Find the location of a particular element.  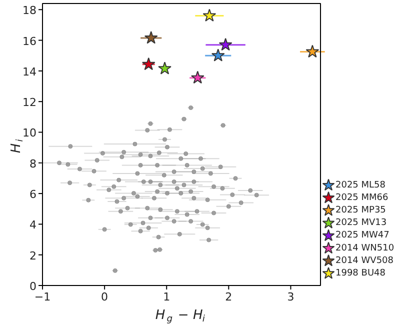

legend-label: 2025 MW47 is located at coordinates (363, 235).